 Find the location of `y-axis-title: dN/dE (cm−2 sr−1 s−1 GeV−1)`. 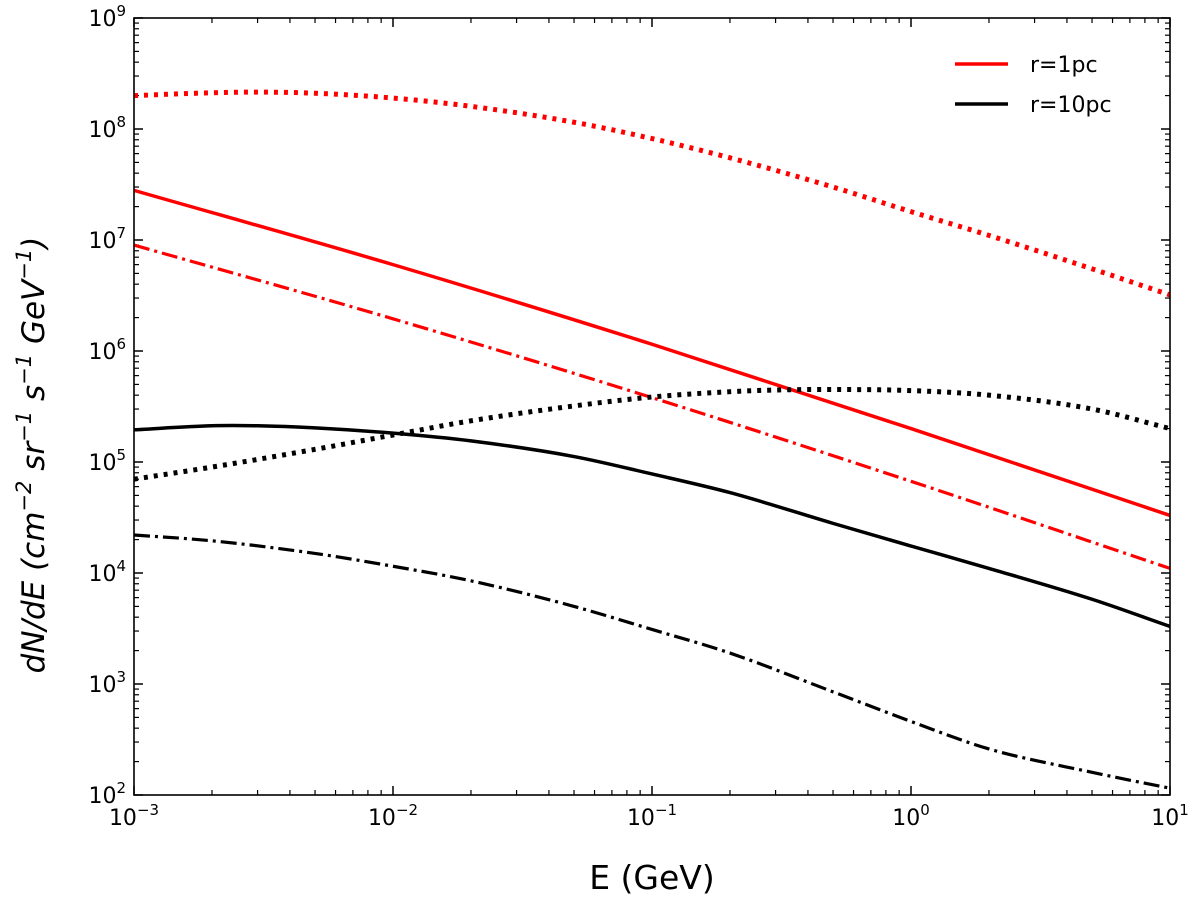

y-axis-title: dN/dE (cm−2 sr−1 s−1 GeV−1) is located at coordinates (32, 455).